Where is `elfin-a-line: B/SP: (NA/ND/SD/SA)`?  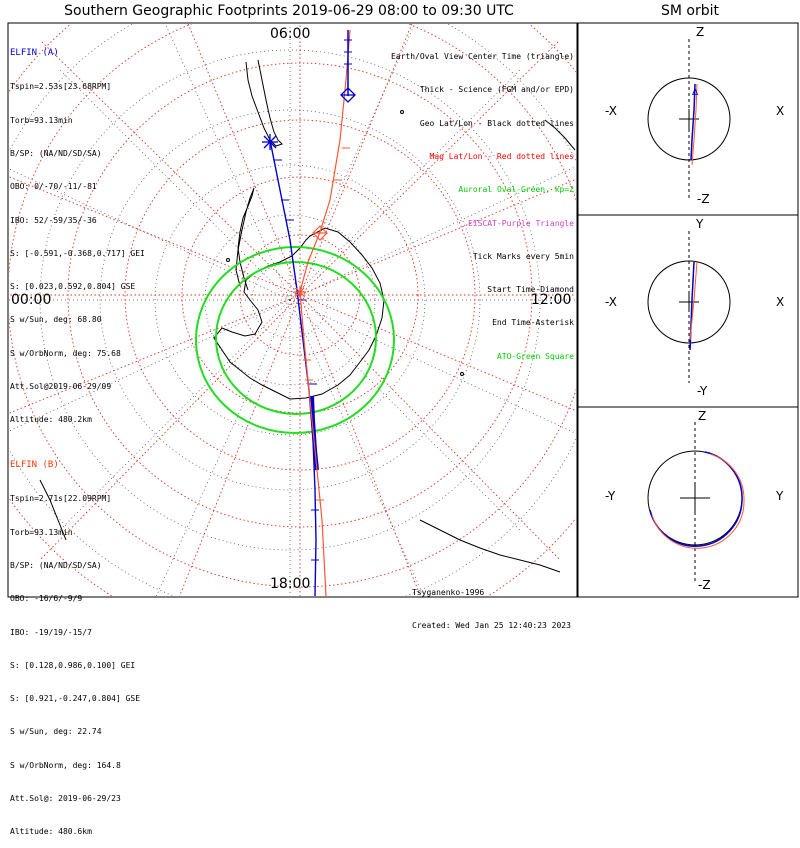 elfin-a-line: B/SP: (NA/ND/SD/SA) is located at coordinates (56, 154).